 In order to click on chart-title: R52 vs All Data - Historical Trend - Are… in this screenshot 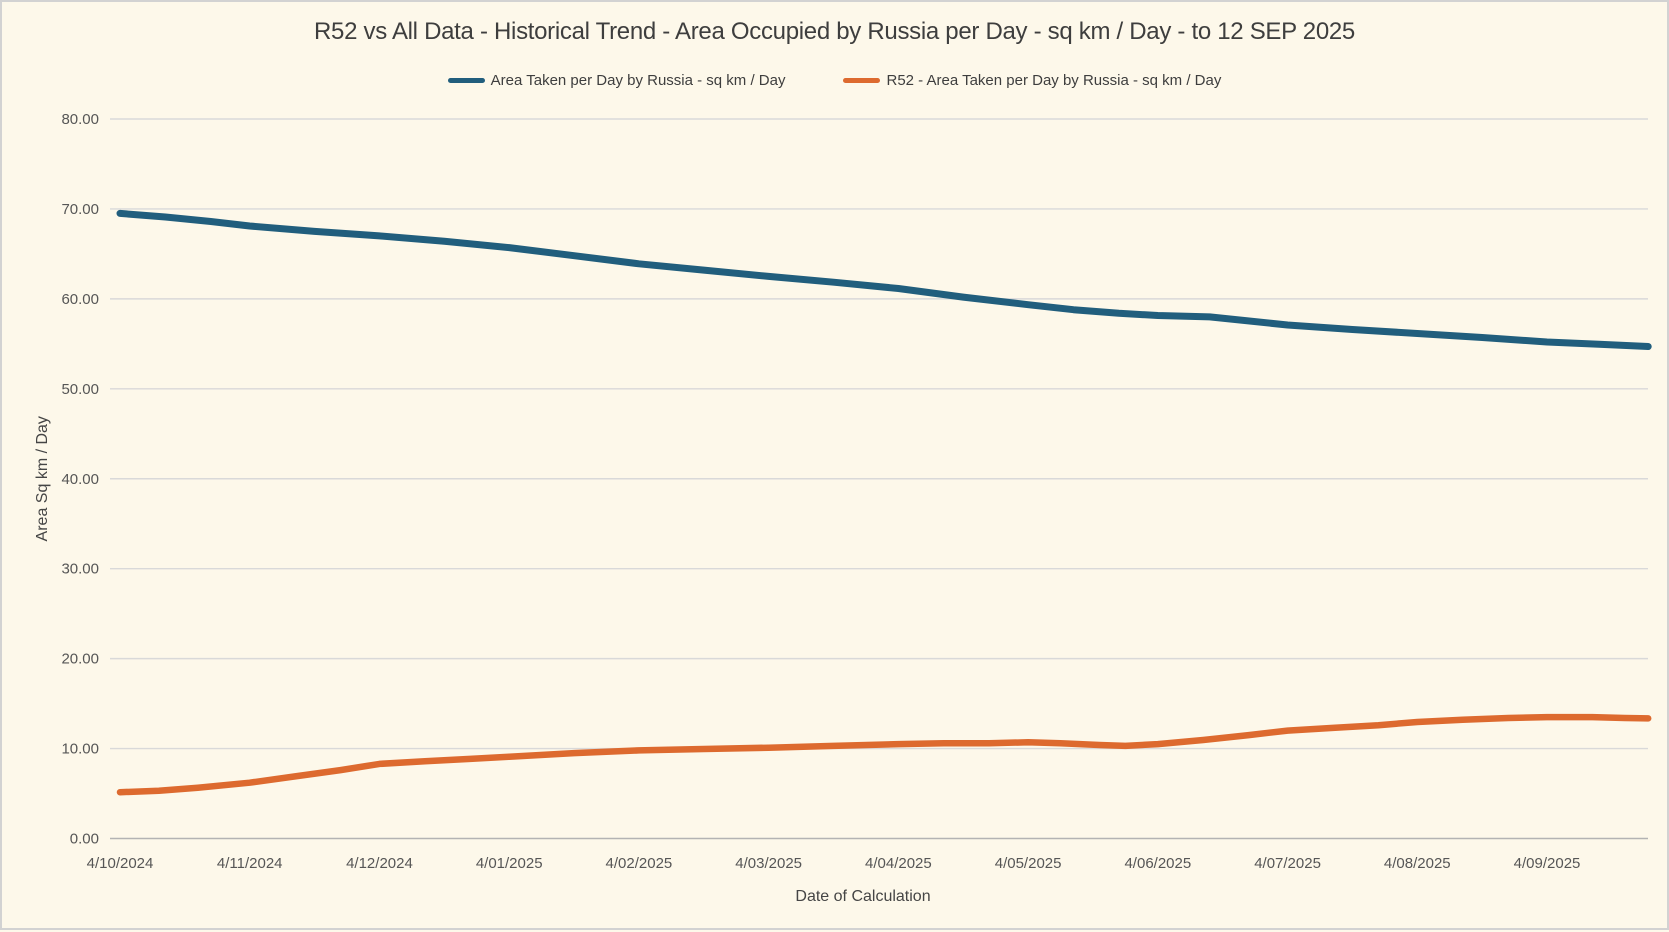, I will do `click(834, 31)`.